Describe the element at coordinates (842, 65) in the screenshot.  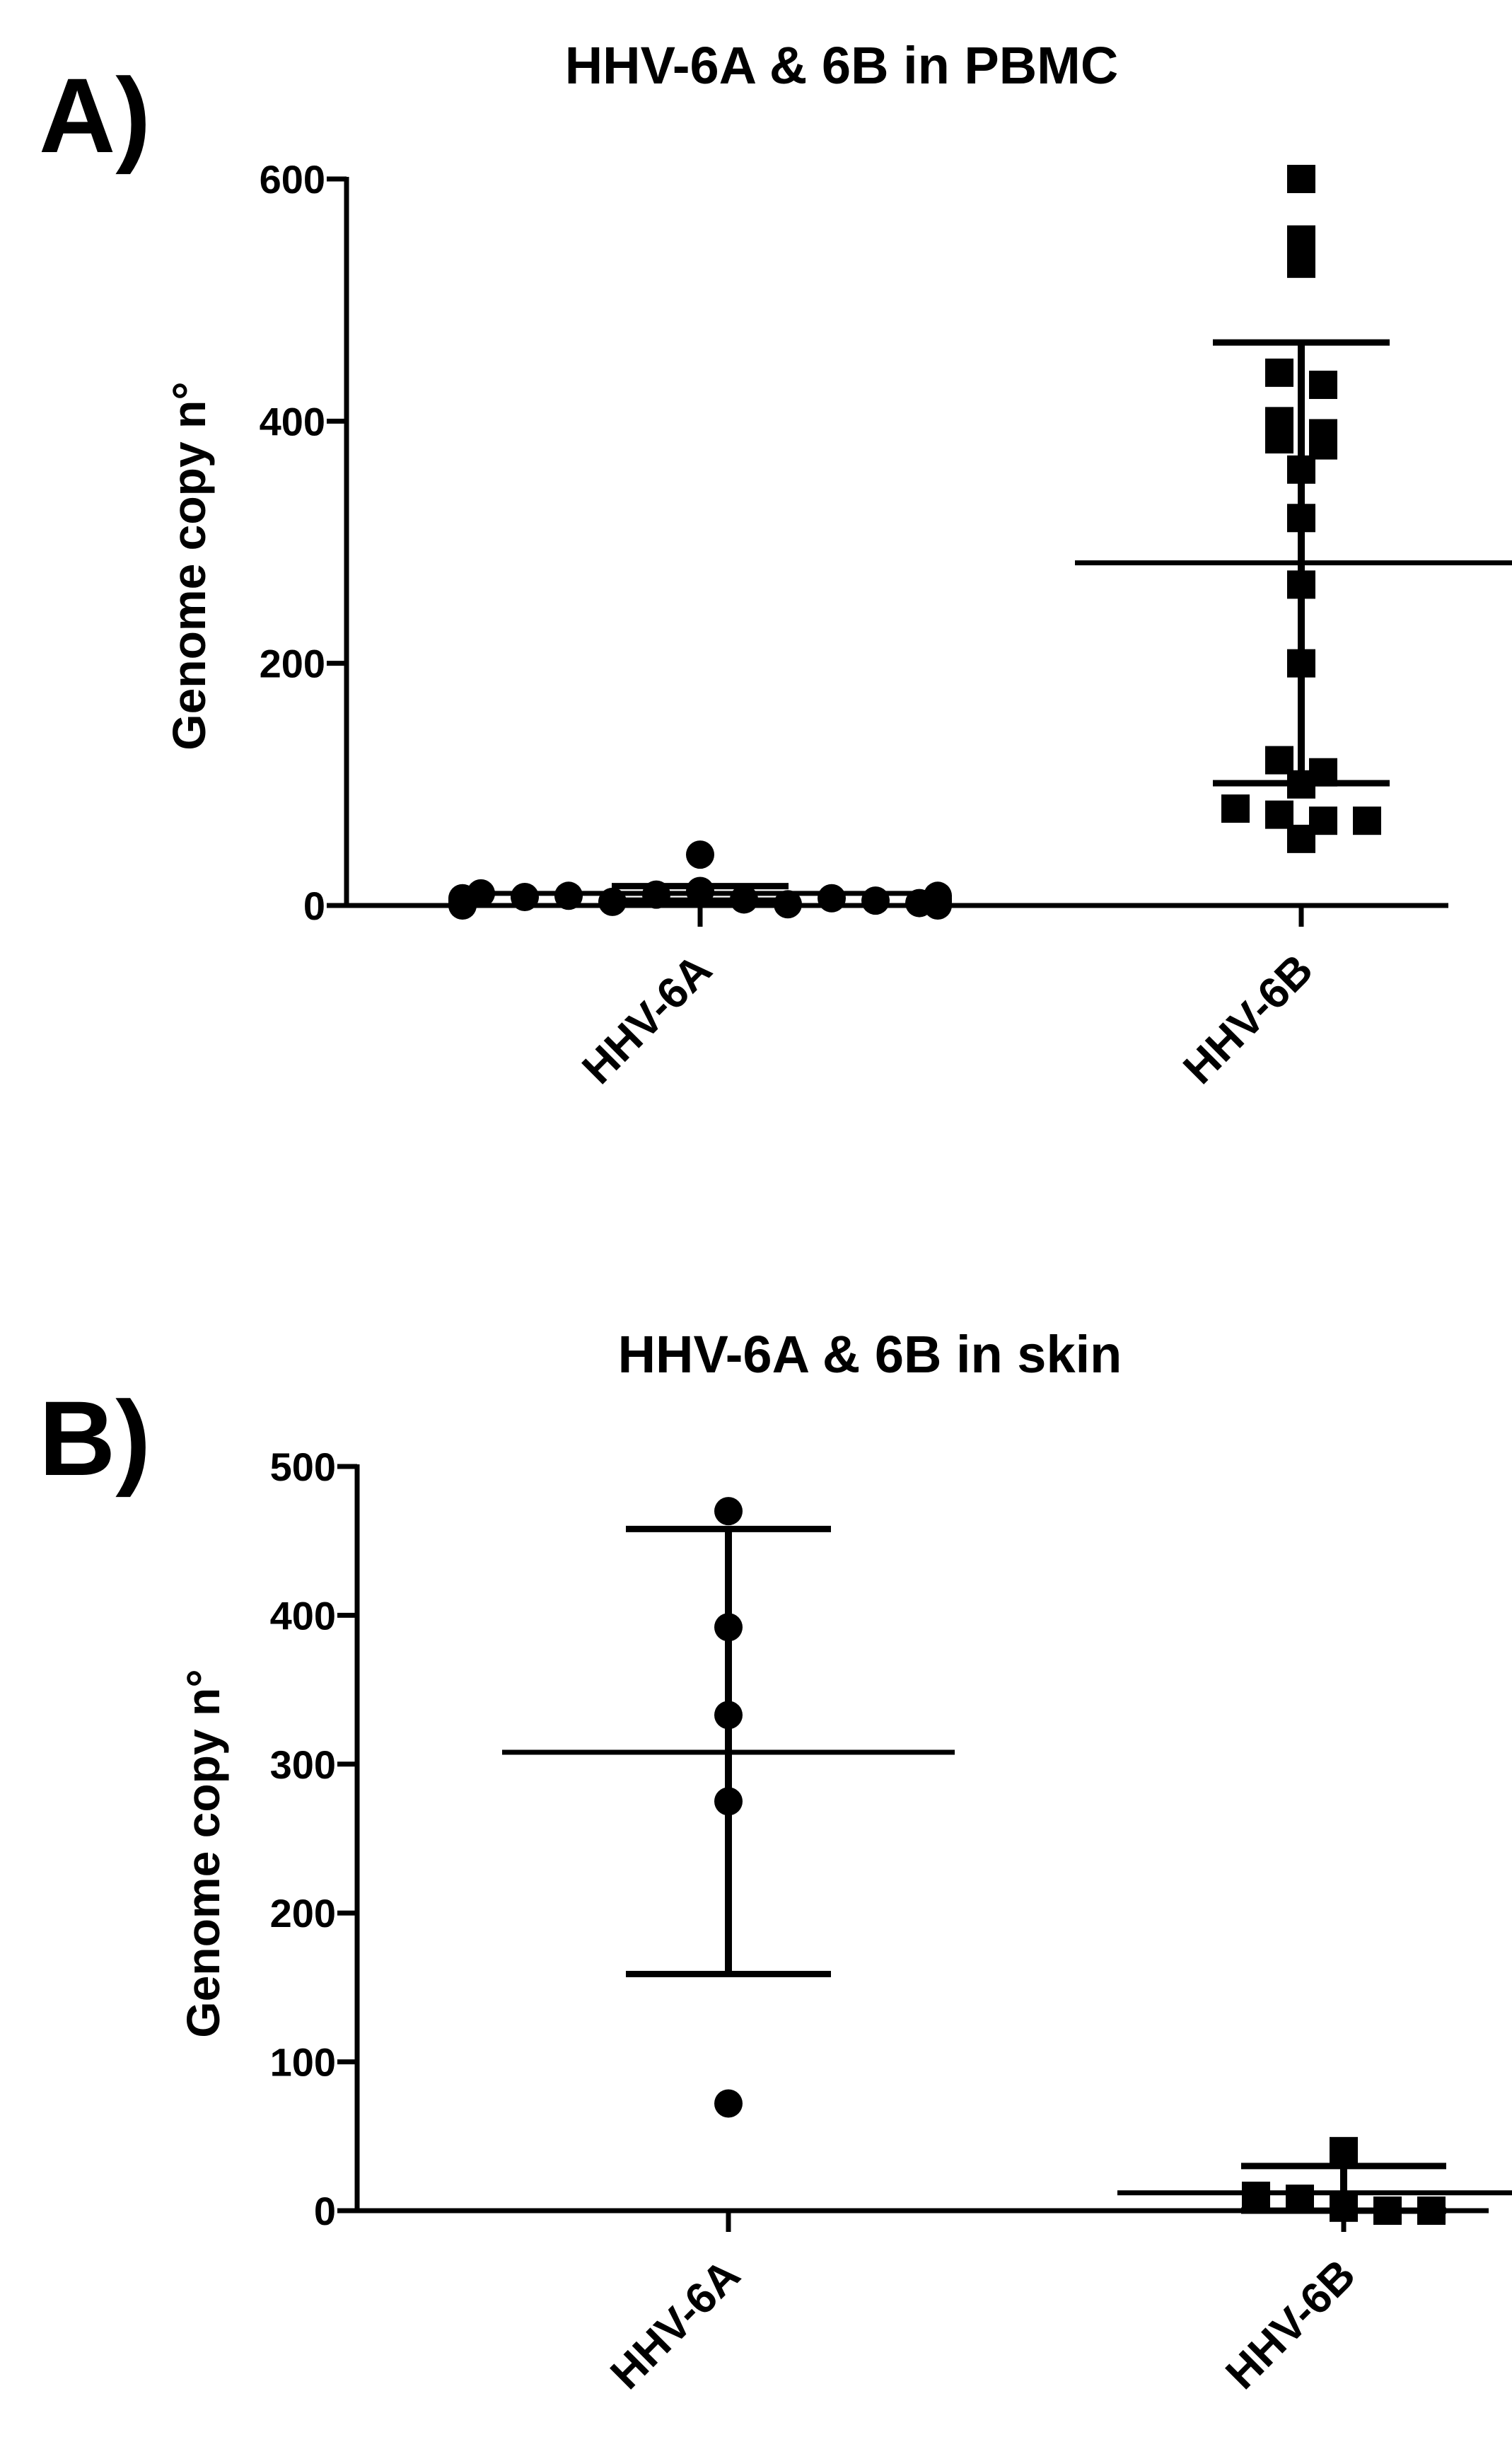
I see `panel-a-title: HHV-6A & 6B in PBMC` at that location.